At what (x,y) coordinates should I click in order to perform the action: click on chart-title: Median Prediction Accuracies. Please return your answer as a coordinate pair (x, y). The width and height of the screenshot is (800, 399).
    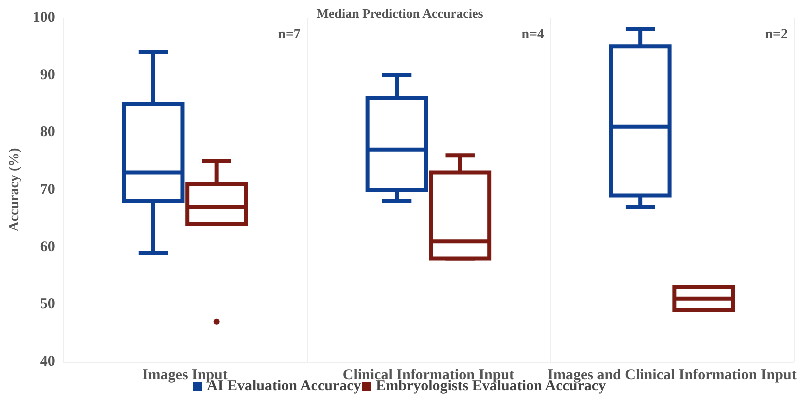
    Looking at the image, I should click on (400, 13).